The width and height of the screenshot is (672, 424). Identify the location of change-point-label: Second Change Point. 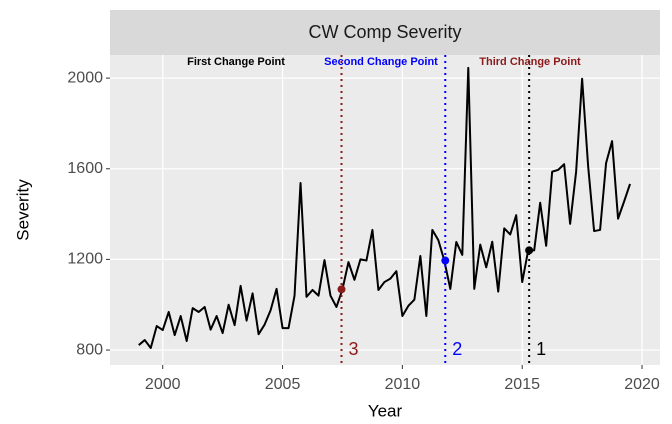
(381, 62).